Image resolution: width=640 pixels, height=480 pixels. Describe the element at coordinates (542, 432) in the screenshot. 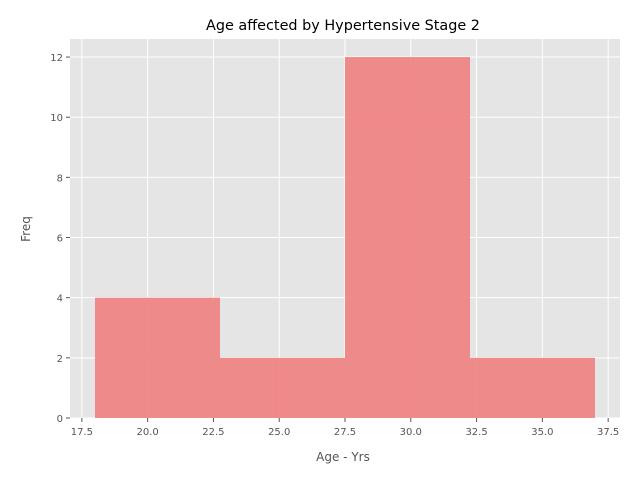

I see `x-tick-label: 35.0` at that location.